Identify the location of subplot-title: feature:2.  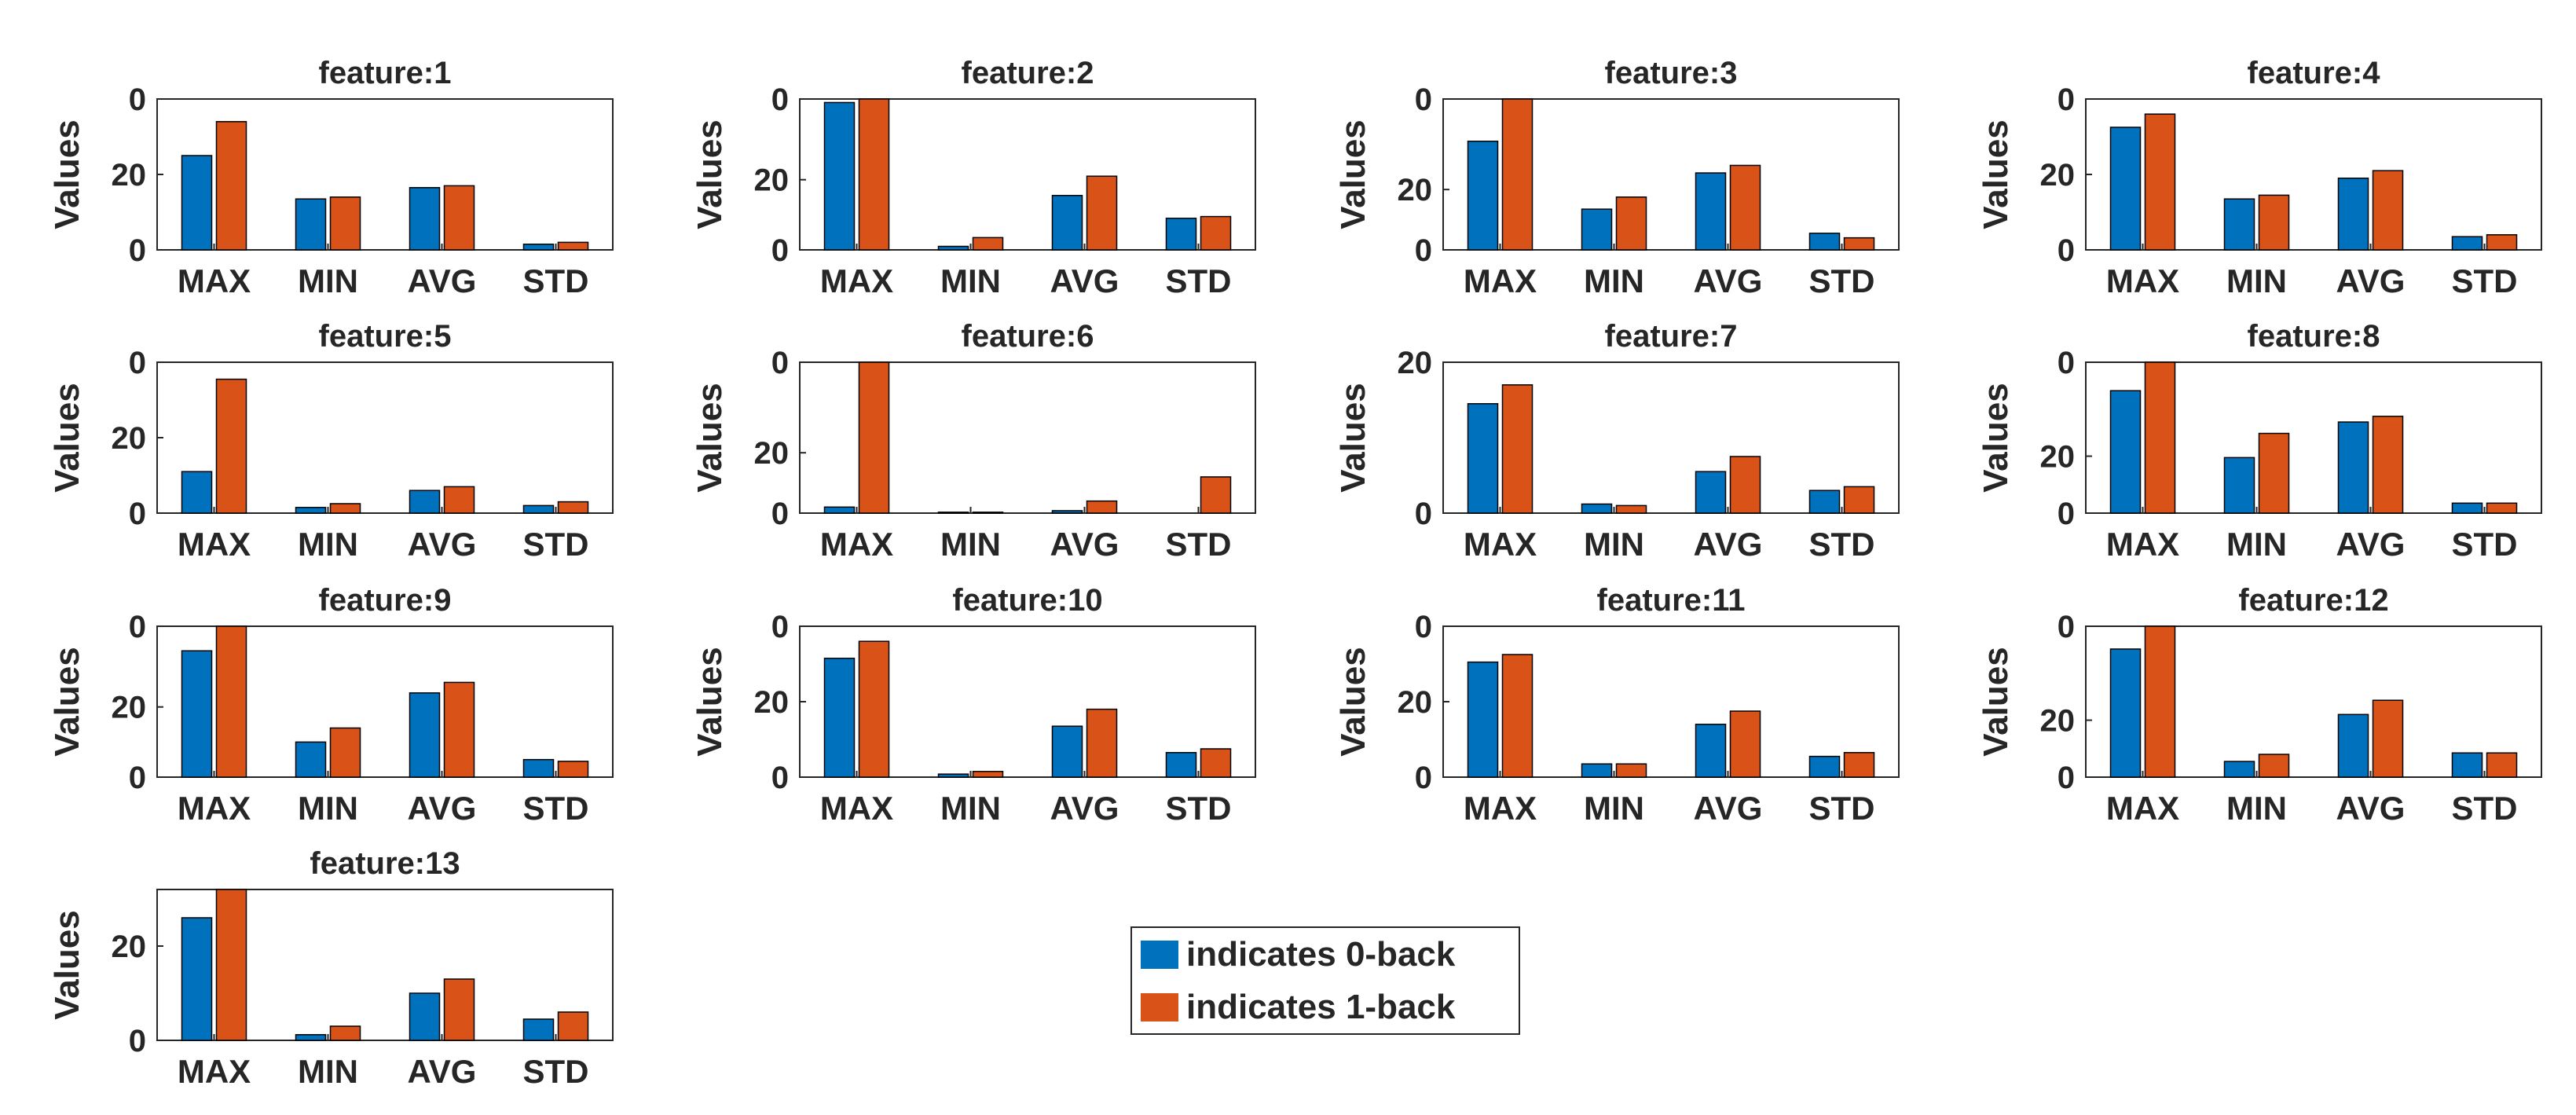
(1028, 73).